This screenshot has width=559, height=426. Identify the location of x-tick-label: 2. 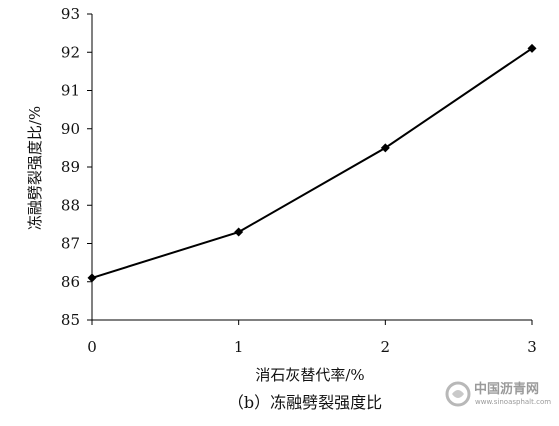
(386, 347).